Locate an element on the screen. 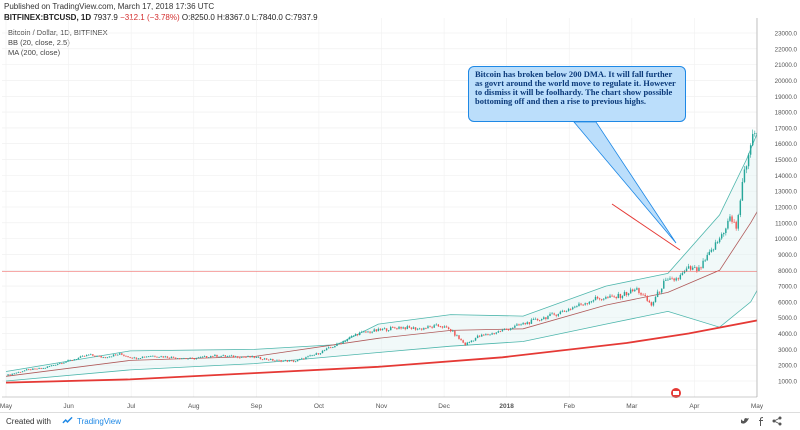 This screenshot has width=800, height=430. twitter-icon is located at coordinates (745, 421).